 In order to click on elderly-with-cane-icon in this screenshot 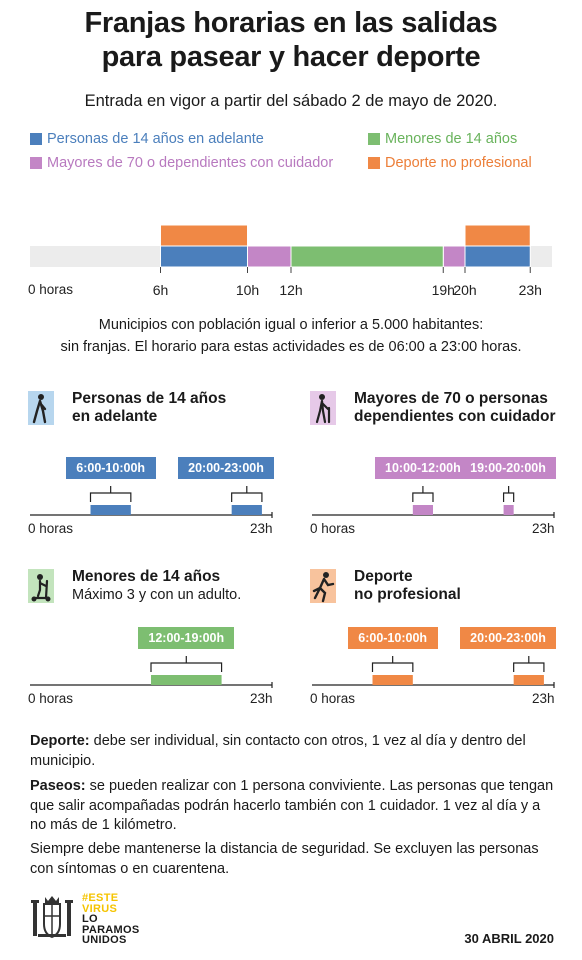, I will do `click(323, 408)`.